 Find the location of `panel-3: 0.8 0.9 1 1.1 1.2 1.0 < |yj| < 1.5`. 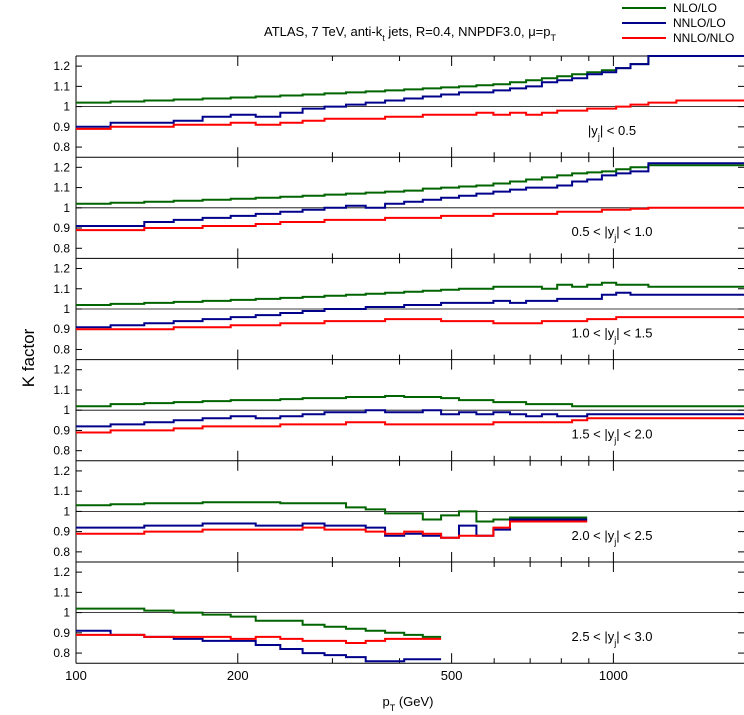

panel-3: 0.8 0.9 1 1.1 1.2 1.0 < |yj| < 1.5 is located at coordinates (398, 308).